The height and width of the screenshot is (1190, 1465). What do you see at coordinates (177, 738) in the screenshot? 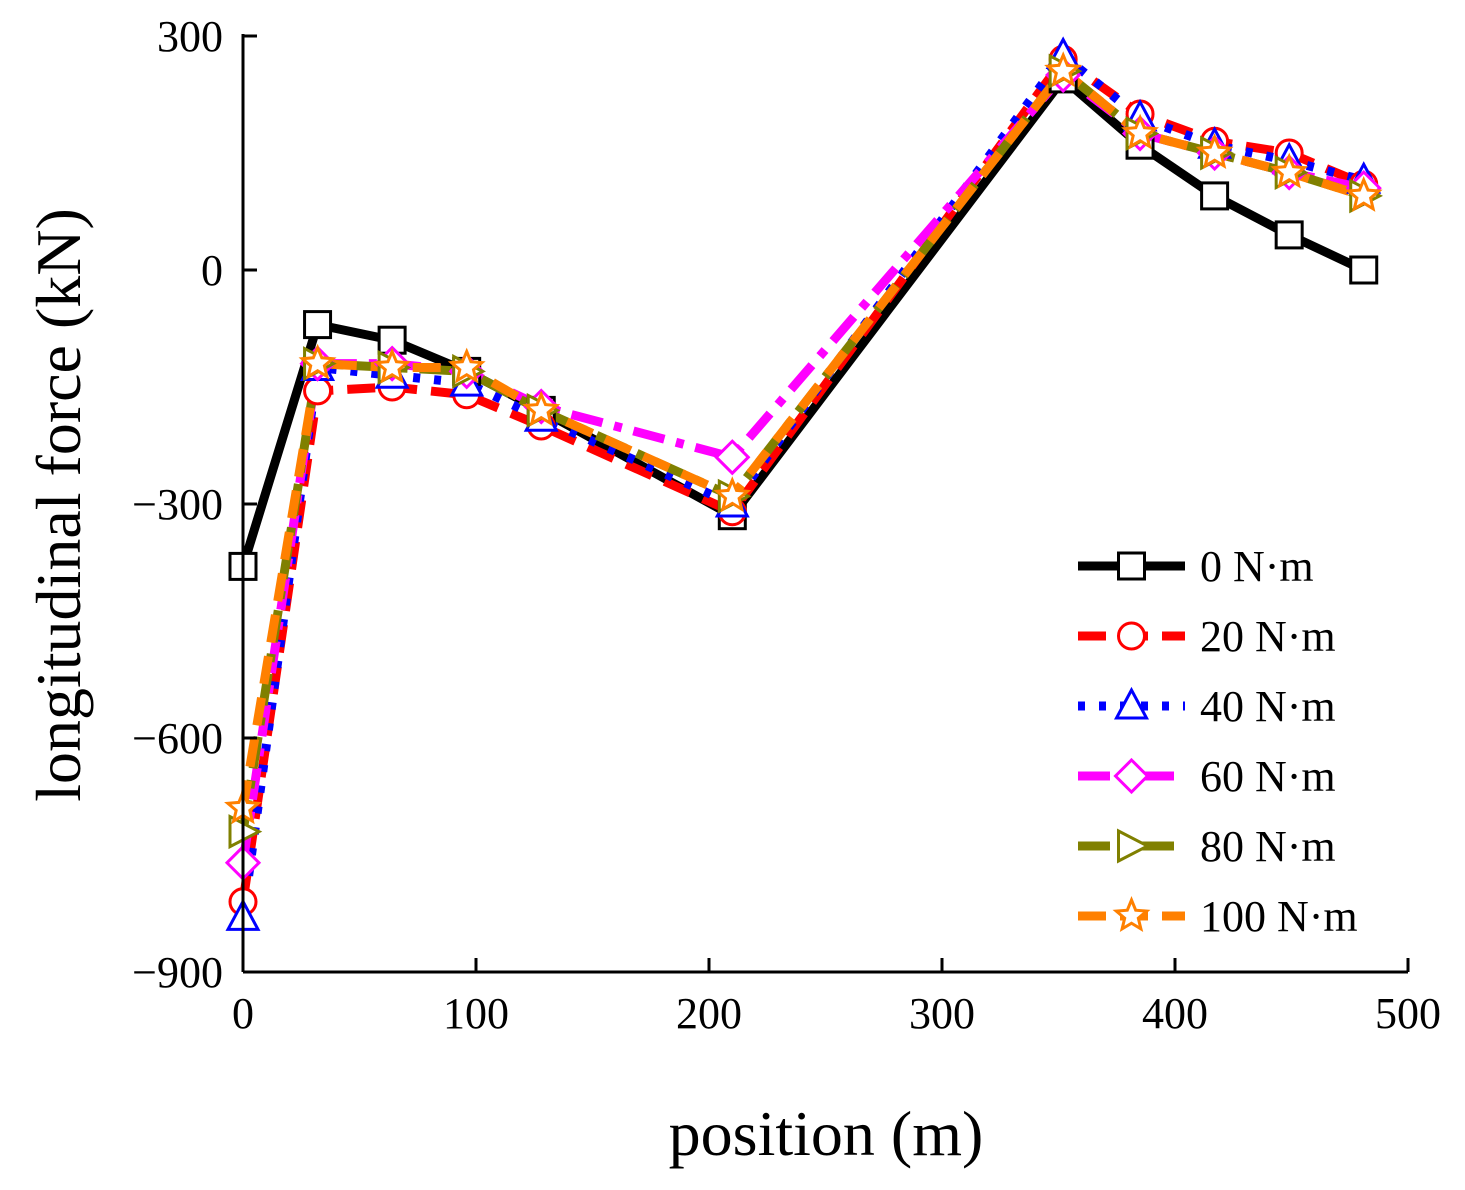
I see `y-tick-label: −600` at bounding box center [177, 738].